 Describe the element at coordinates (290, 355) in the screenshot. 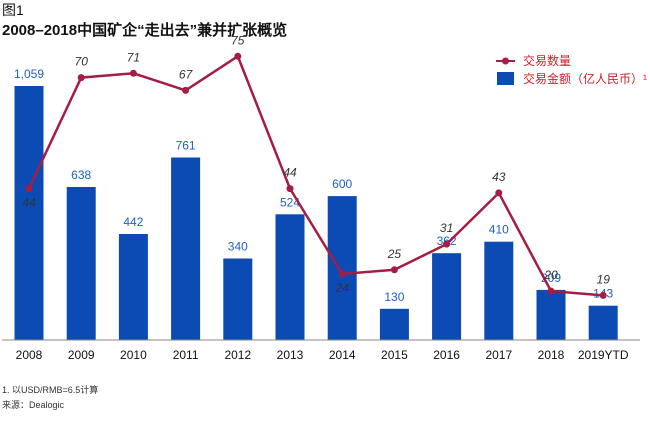

I see `x-tick-label: 2013` at that location.